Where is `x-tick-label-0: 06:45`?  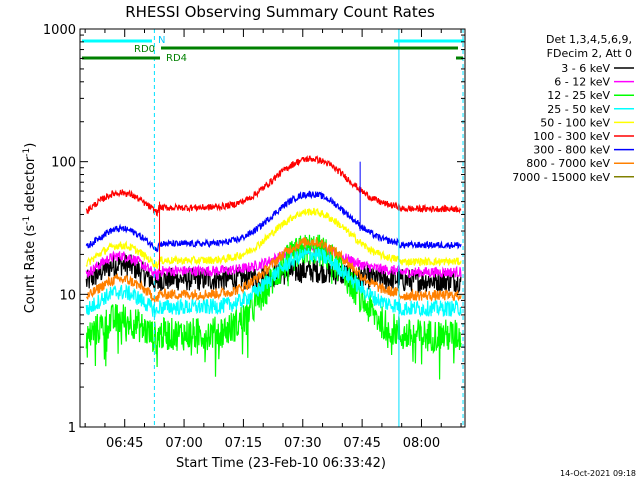
x-tick-label-0: 06:45 is located at coordinates (124, 443).